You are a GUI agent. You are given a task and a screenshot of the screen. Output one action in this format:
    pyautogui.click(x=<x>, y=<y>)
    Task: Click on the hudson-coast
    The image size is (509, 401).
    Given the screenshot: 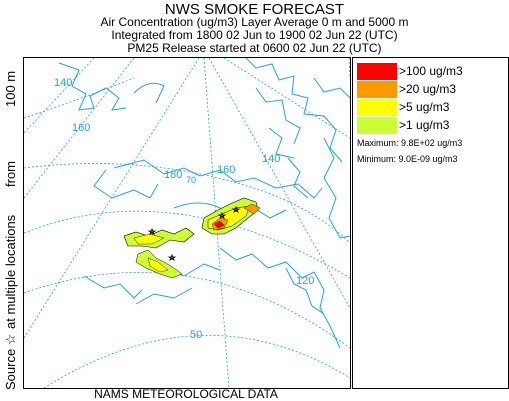 What is the action you would take?
    pyautogui.click(x=336, y=188)
    